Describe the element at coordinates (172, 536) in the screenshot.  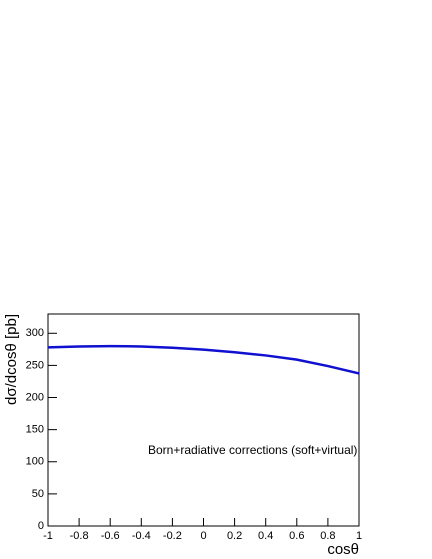
I see `x-tick-label: -0.2` at that location.